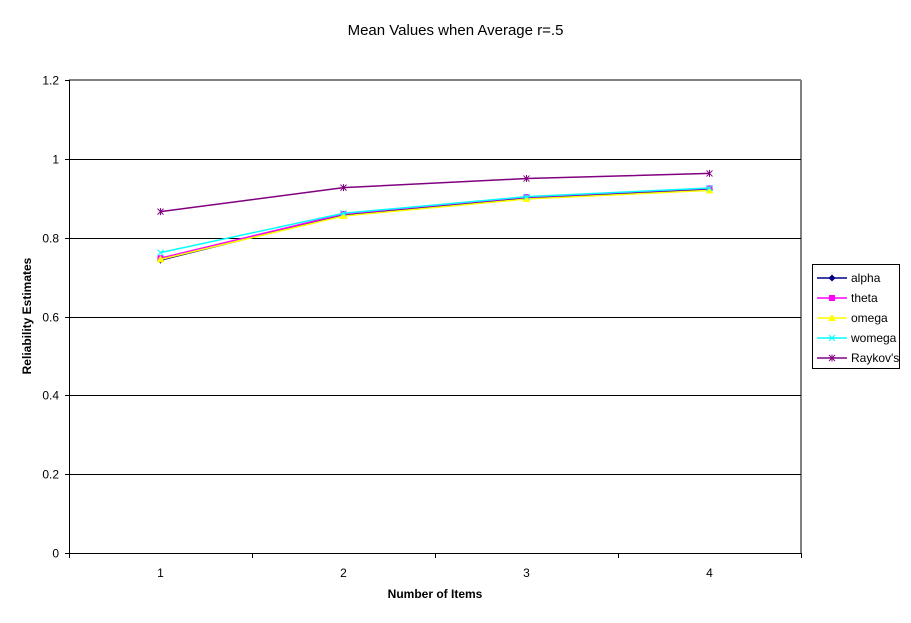  Describe the element at coordinates (160, 573) in the screenshot. I see `x-tick-label: 1` at that location.